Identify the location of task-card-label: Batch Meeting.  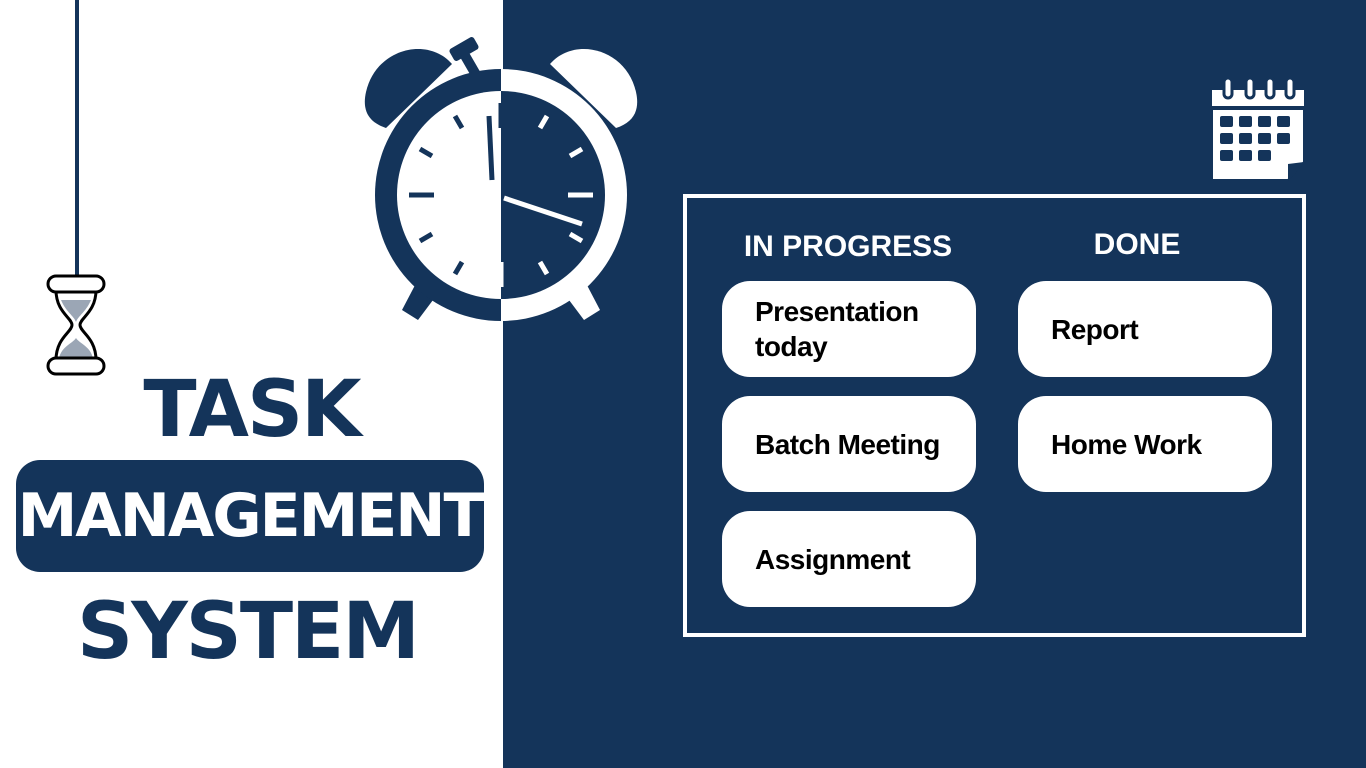
(847, 444).